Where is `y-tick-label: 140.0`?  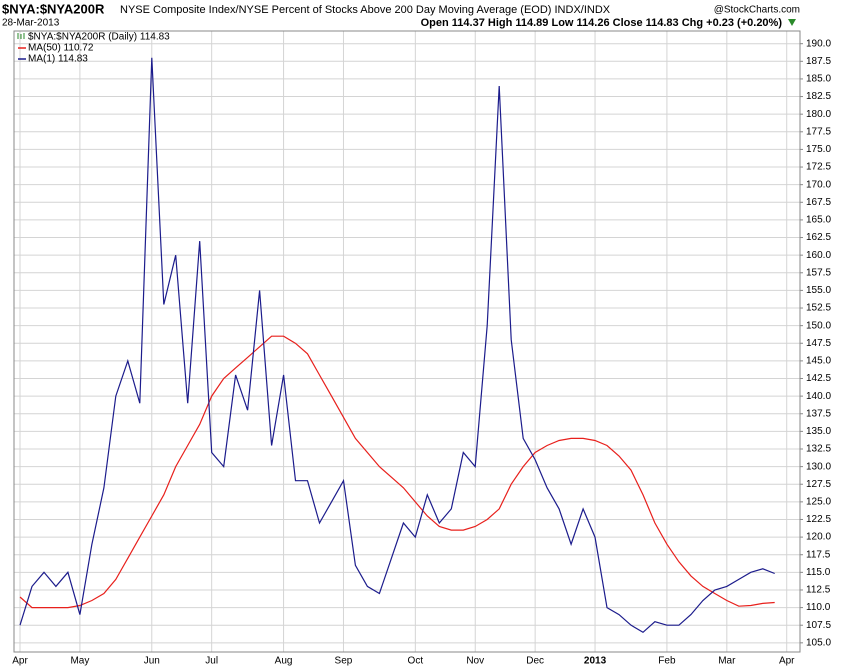 y-tick-label: 140.0 is located at coordinates (818, 396).